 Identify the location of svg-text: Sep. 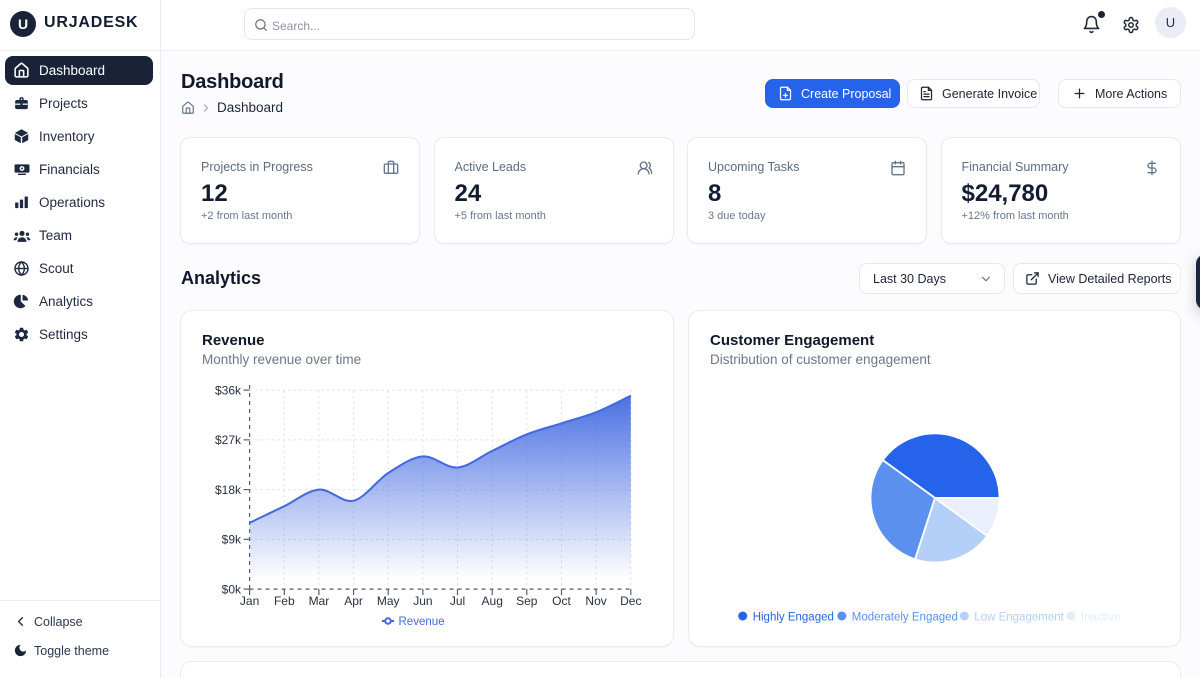
(527, 601).